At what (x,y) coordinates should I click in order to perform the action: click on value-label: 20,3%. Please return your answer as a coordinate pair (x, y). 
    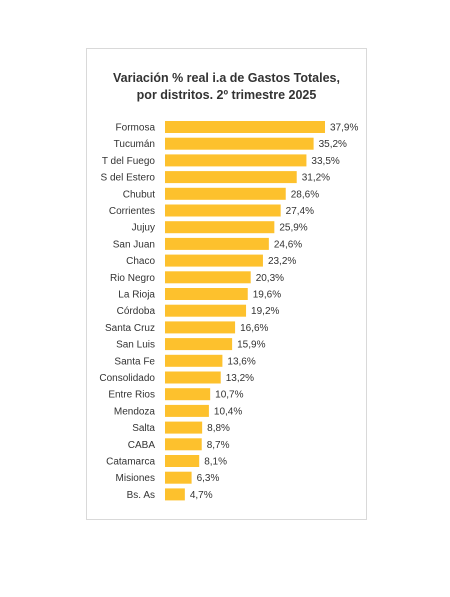
    Looking at the image, I should click on (270, 278).